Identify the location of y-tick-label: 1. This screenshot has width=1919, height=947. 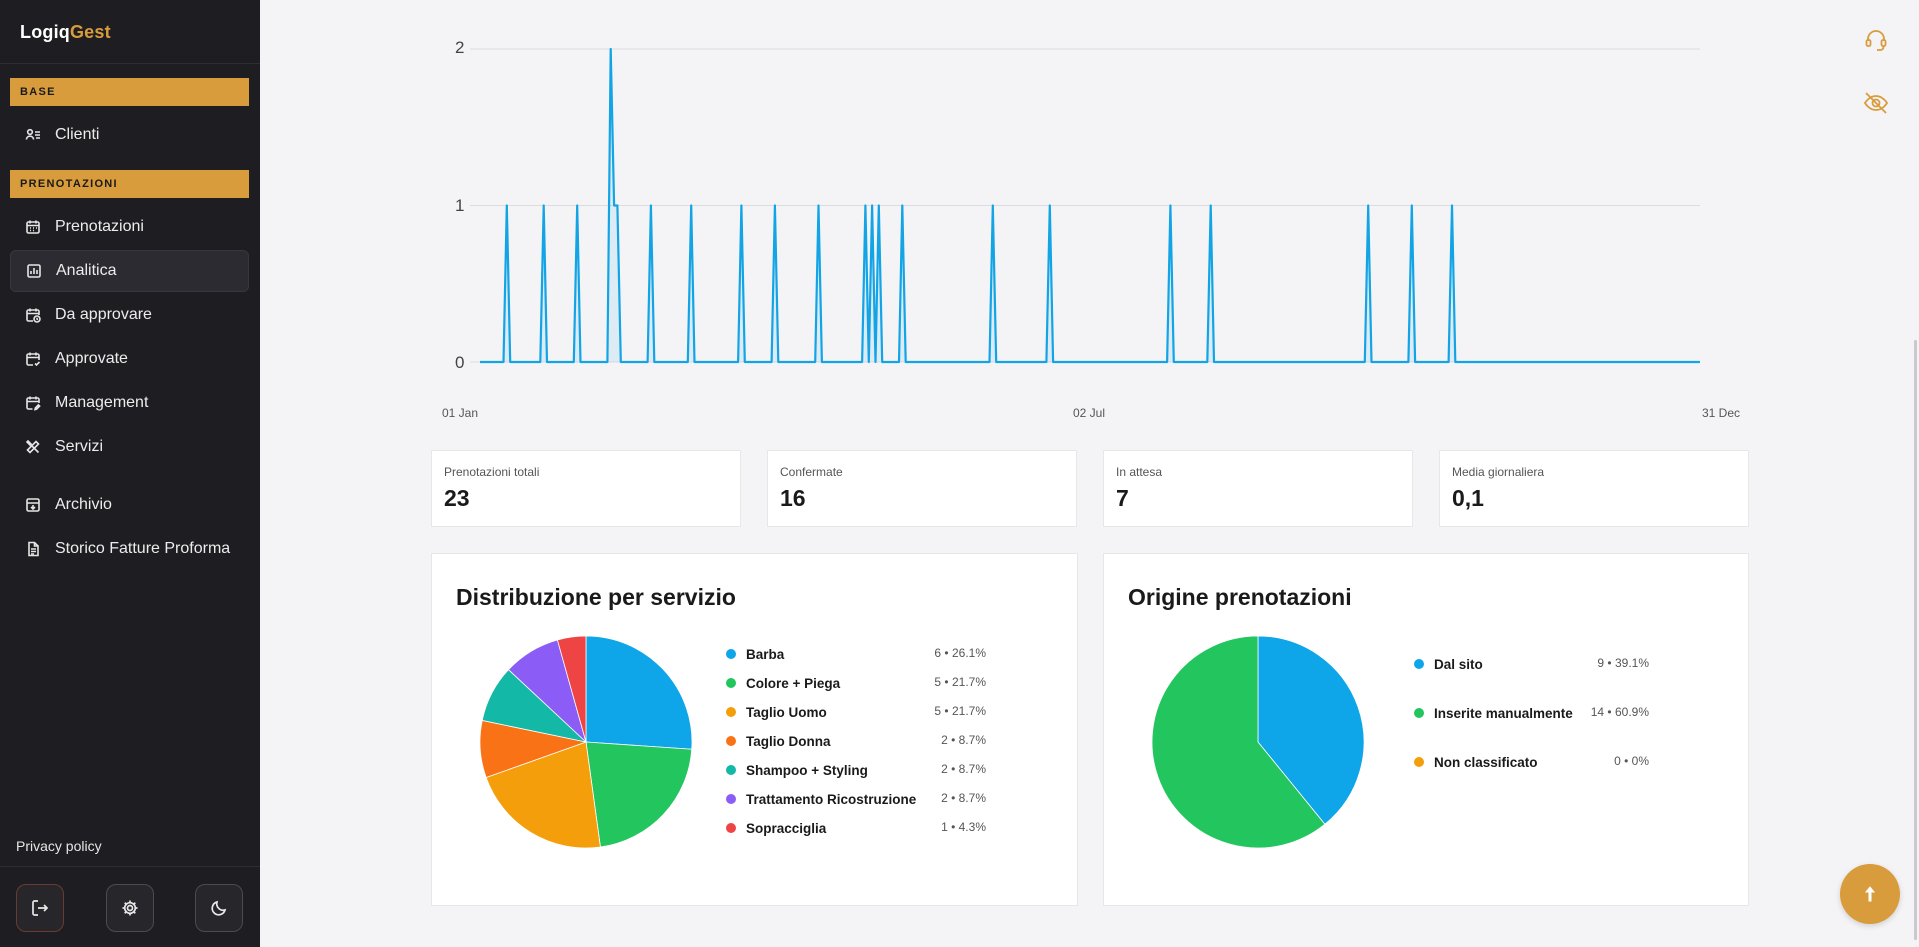
(460, 205).